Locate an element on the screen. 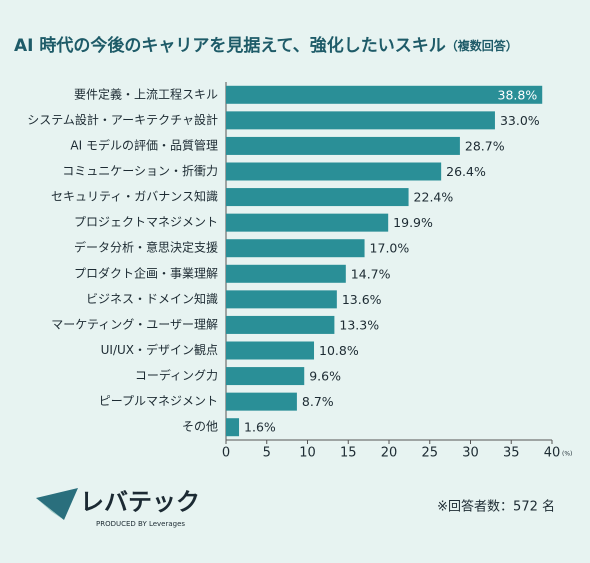  value-label: 38.8% is located at coordinates (518, 94).